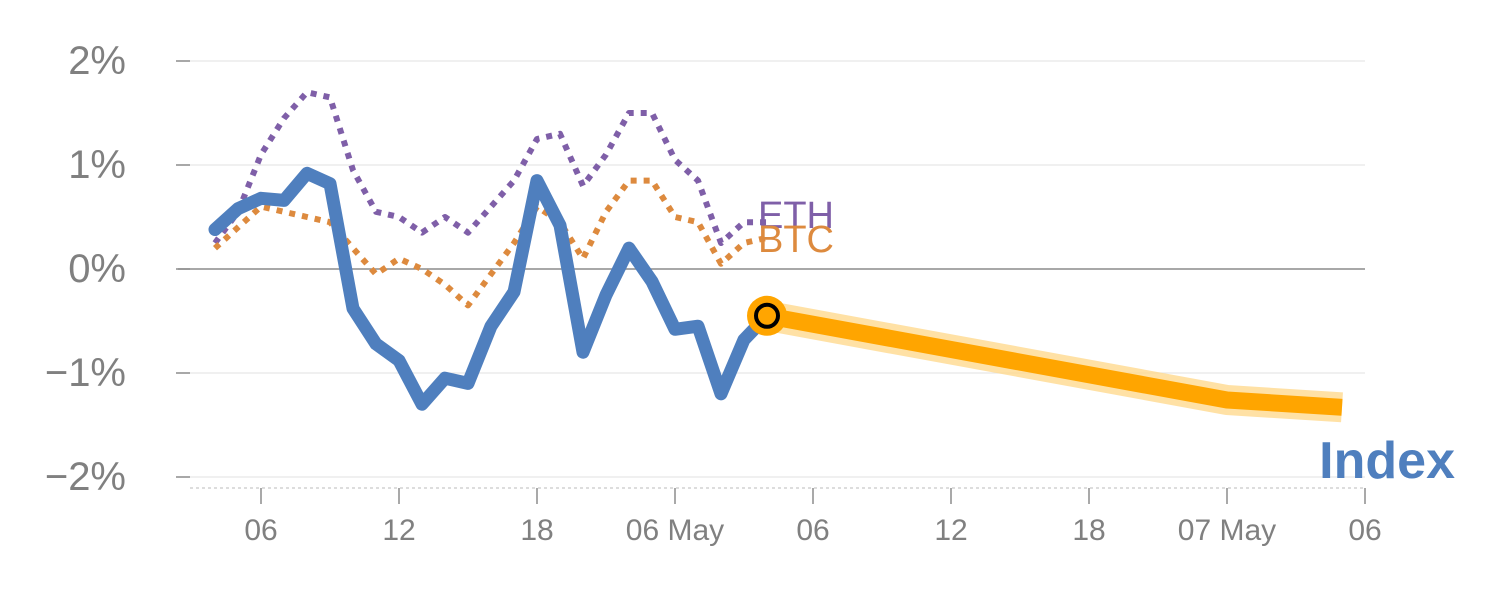  Describe the element at coordinates (675, 530) in the screenshot. I see `x-tick-label: 06 May` at that location.